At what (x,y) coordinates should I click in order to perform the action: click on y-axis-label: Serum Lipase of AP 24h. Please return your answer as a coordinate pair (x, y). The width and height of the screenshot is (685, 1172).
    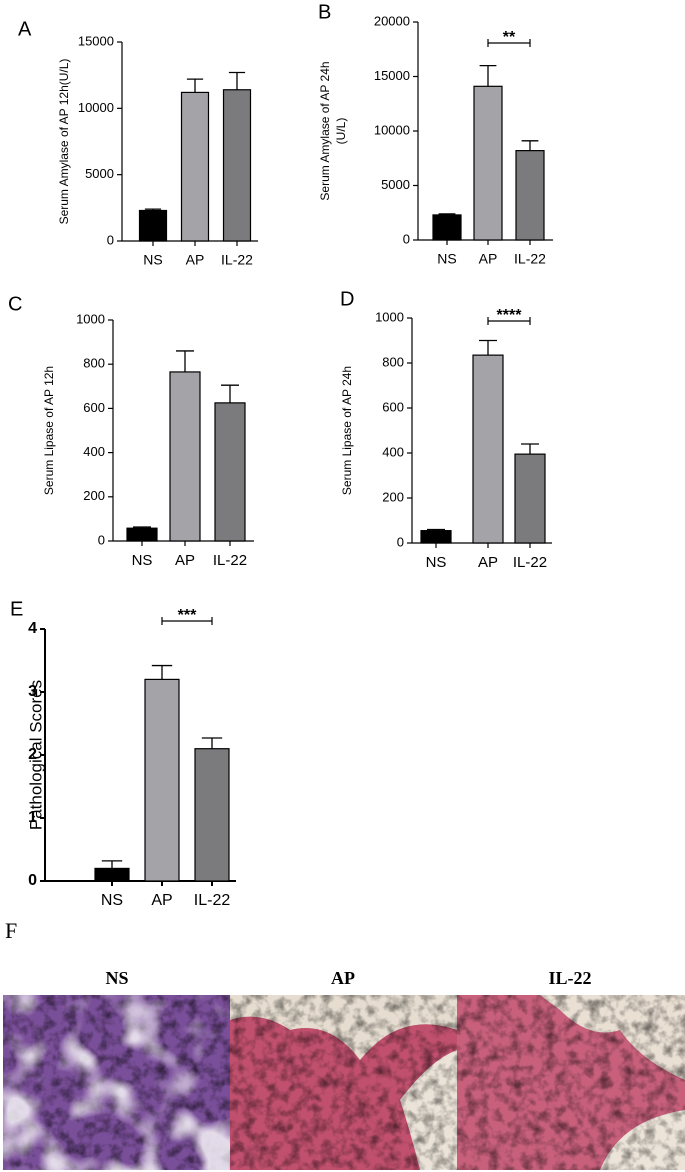
    Looking at the image, I should click on (347, 430).